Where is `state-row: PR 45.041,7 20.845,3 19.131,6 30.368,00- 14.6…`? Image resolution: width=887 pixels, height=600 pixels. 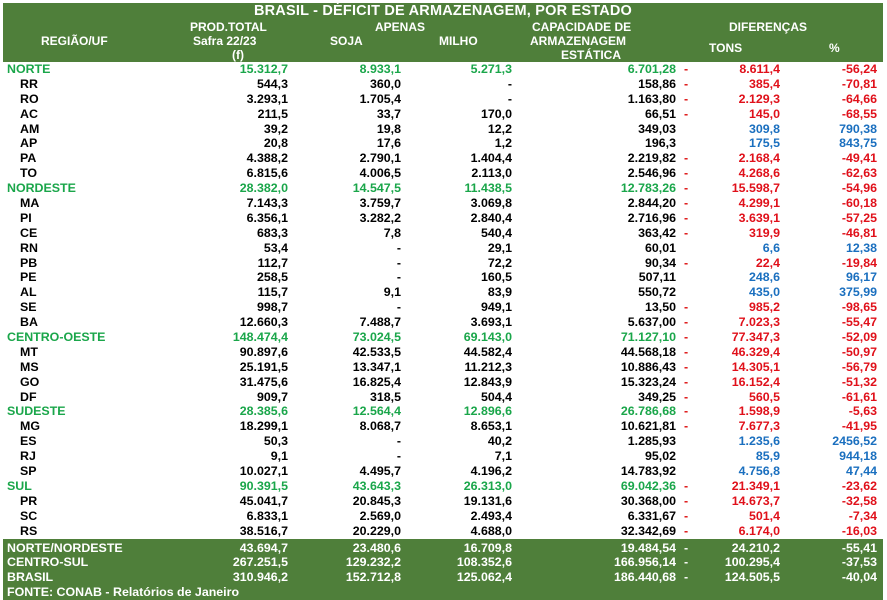
state-row: PR 45.041,7 20.845,3 19.131,6 30.368,00- 14.6… is located at coordinates (443, 501).